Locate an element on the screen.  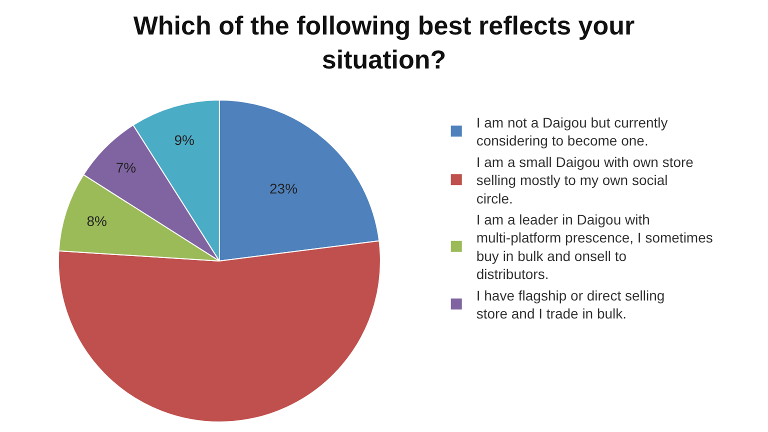
chart-title: Which of the following best reflects your situation? is located at coordinates (384, 42).